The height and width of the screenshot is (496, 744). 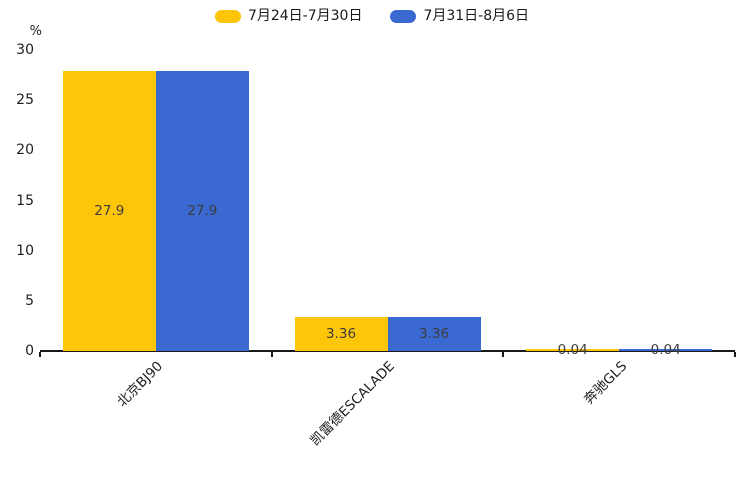 I want to click on bar-series2-凯雷德ESCALADE, so click(x=434, y=334).